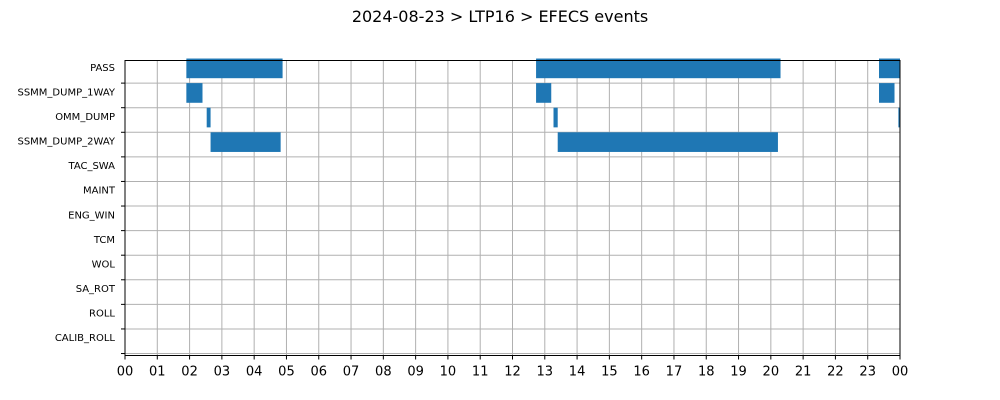 This screenshot has width=1000, height=400. I want to click on y-tick-label: ENG_WIN, so click(91, 215).